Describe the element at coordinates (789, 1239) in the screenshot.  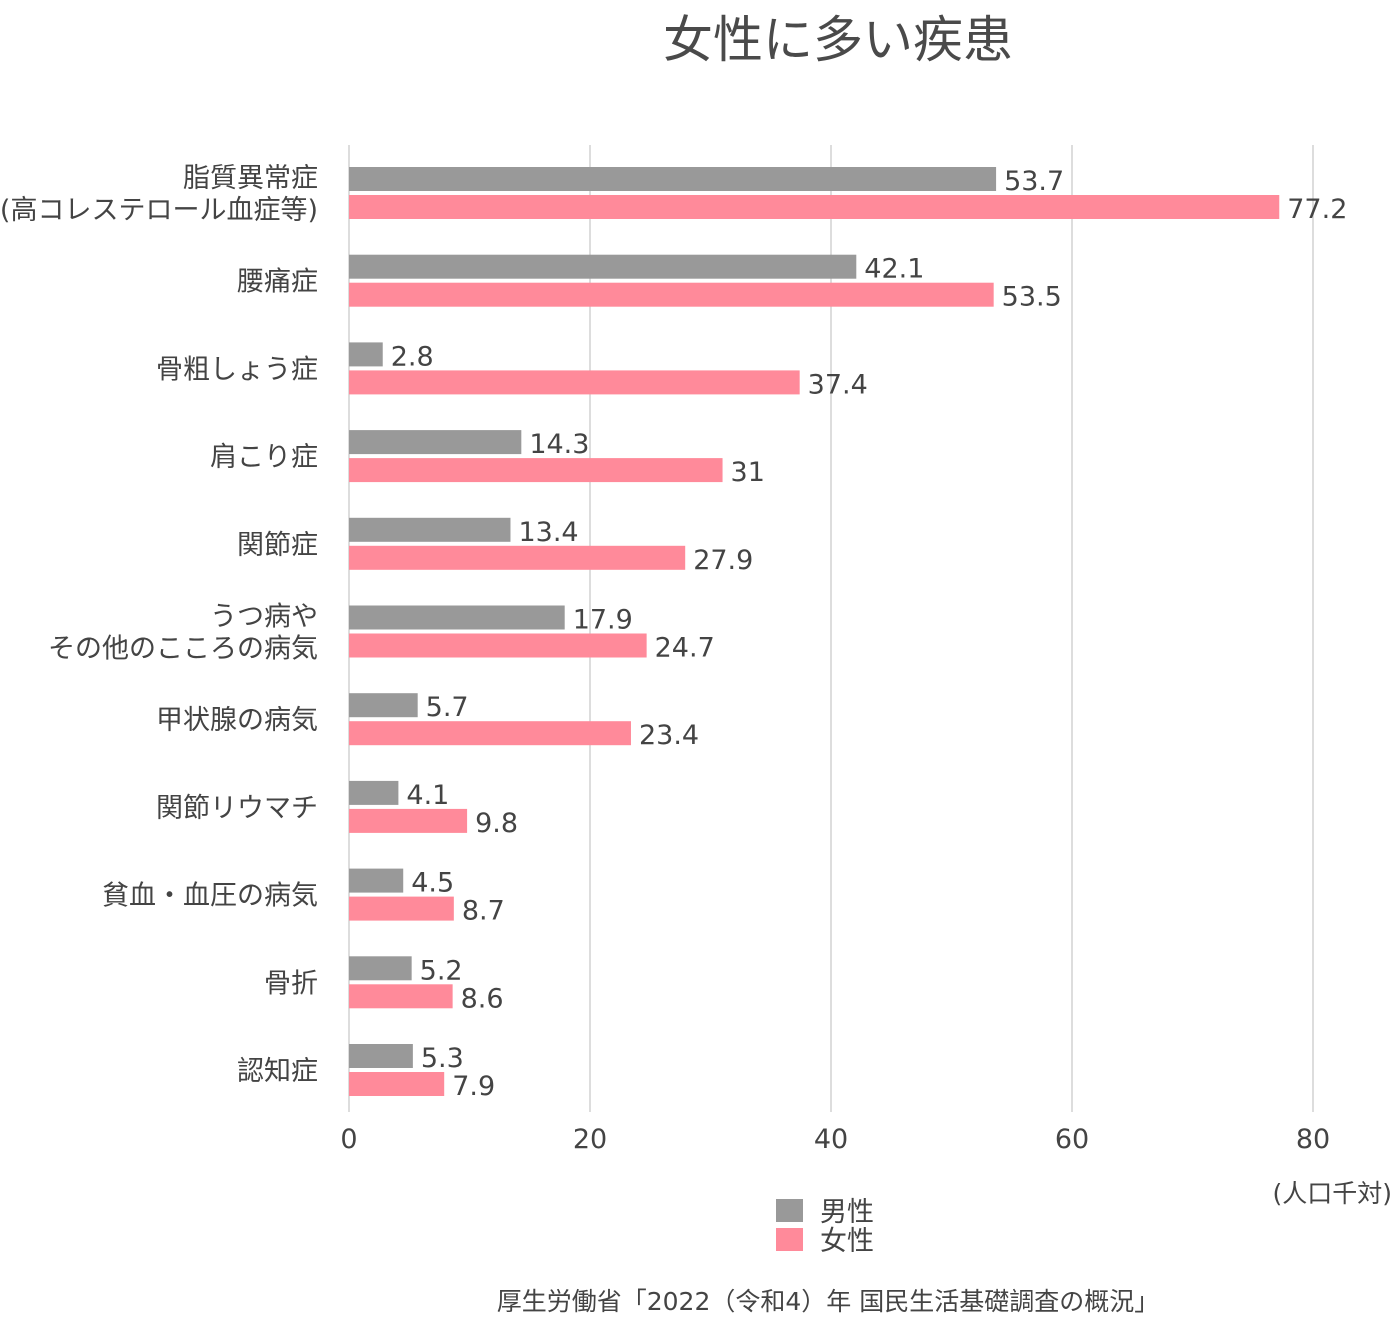
I see `legend-swatch-female` at that location.